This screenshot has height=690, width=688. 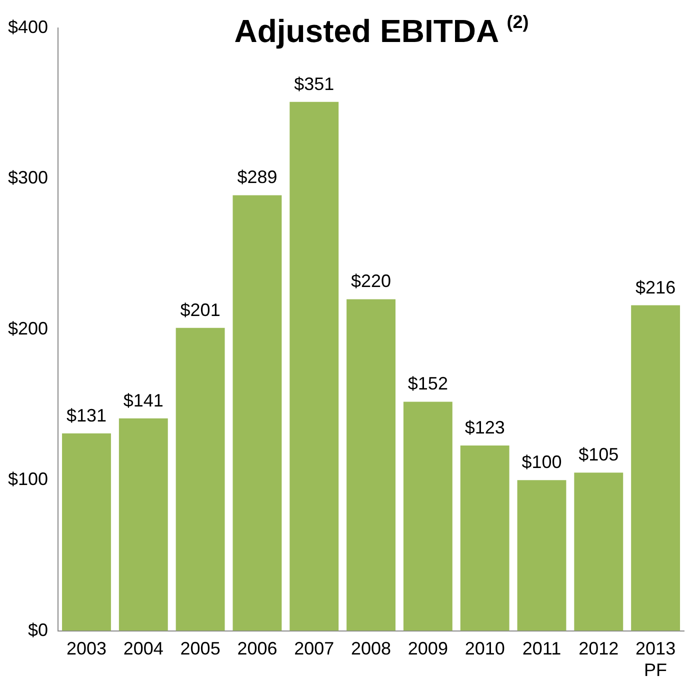 I want to click on y-tick-label: $200, so click(x=28, y=328).